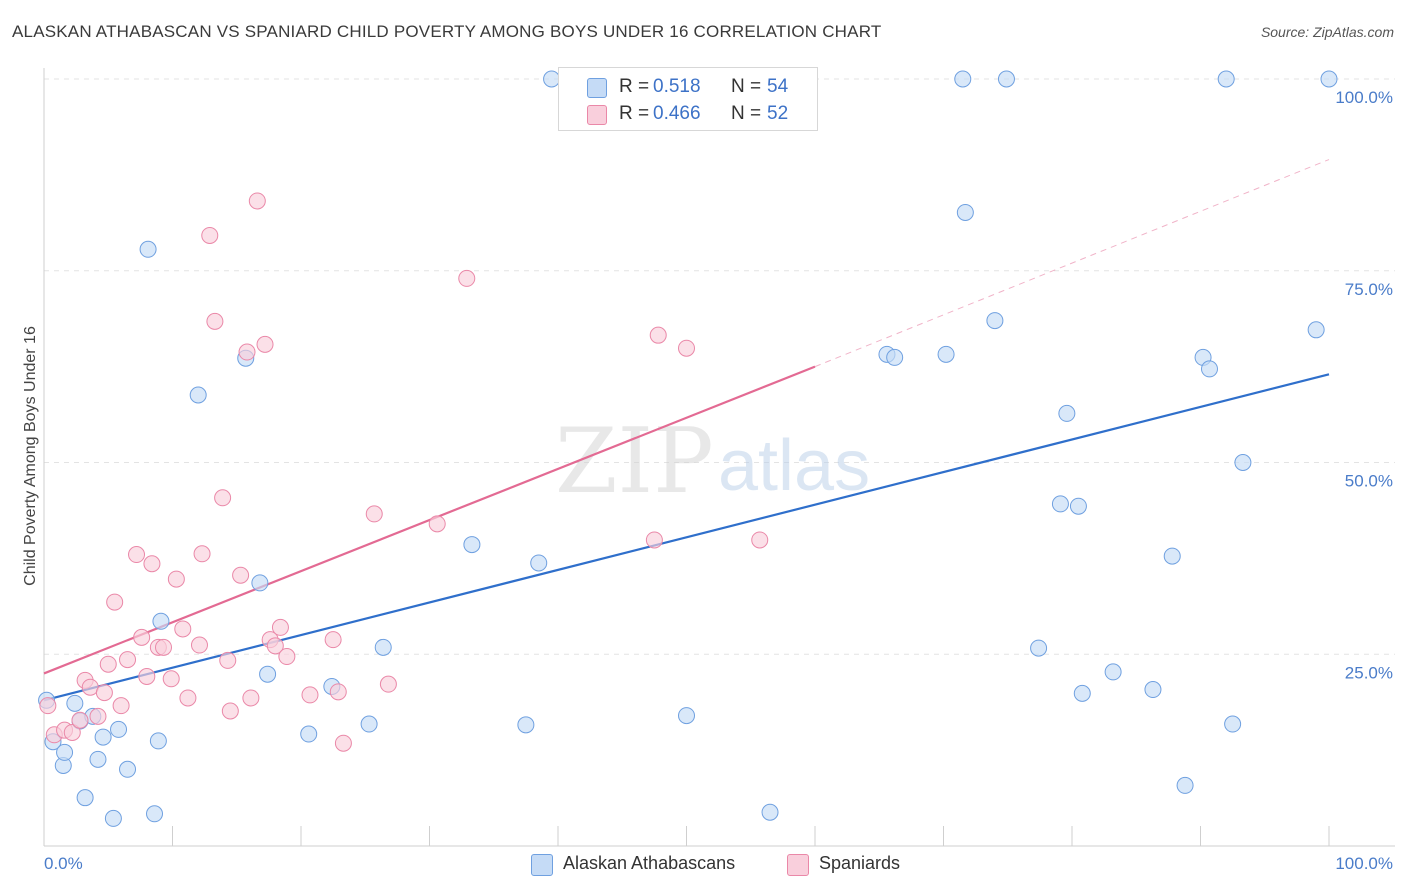  I want to click on y-tick-label: 50.0%, so click(1369, 481).